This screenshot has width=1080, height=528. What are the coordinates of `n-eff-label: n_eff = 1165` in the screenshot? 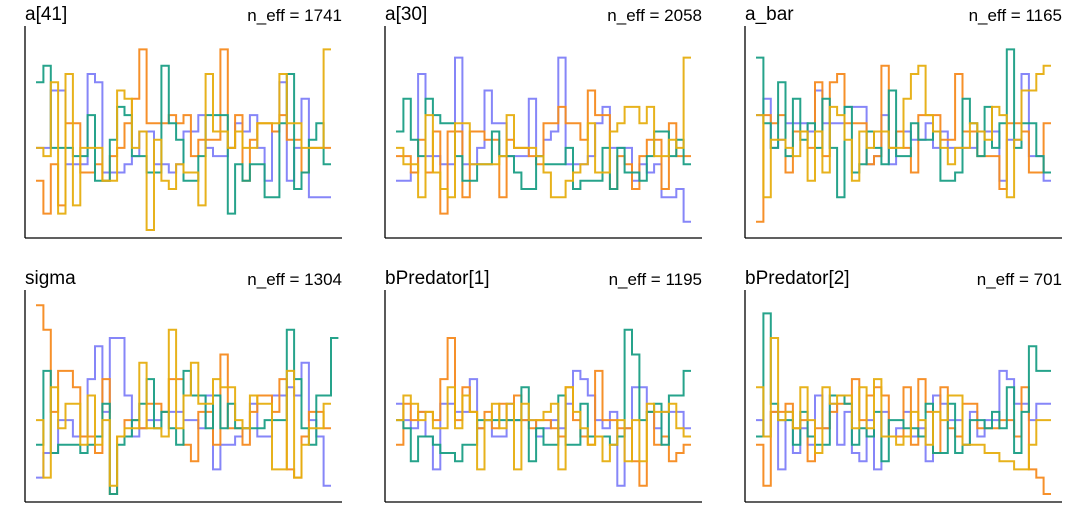 It's located at (1015, 15).